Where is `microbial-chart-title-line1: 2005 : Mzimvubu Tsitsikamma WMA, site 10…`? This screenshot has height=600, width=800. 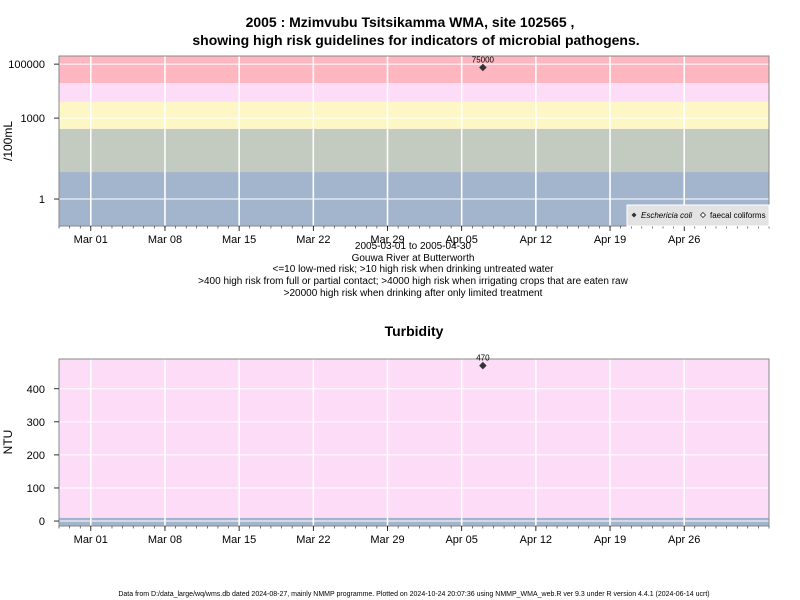 microbial-chart-title-line1: 2005 : Mzimvubu Tsitsikamma WMA, site 10… is located at coordinates (410, 22).